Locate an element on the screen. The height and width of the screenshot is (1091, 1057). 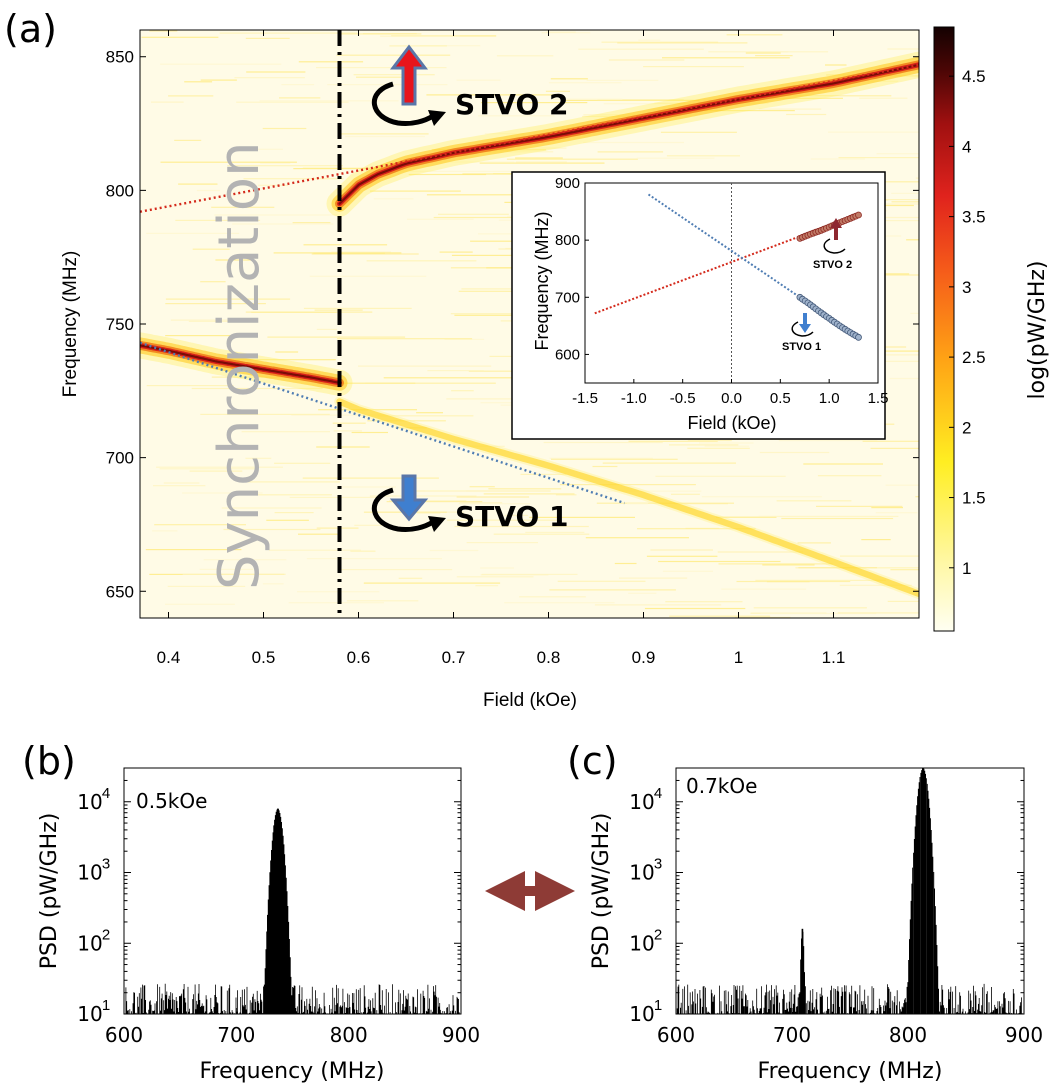
x-tick-label: 0.9 is located at coordinates (644, 657).